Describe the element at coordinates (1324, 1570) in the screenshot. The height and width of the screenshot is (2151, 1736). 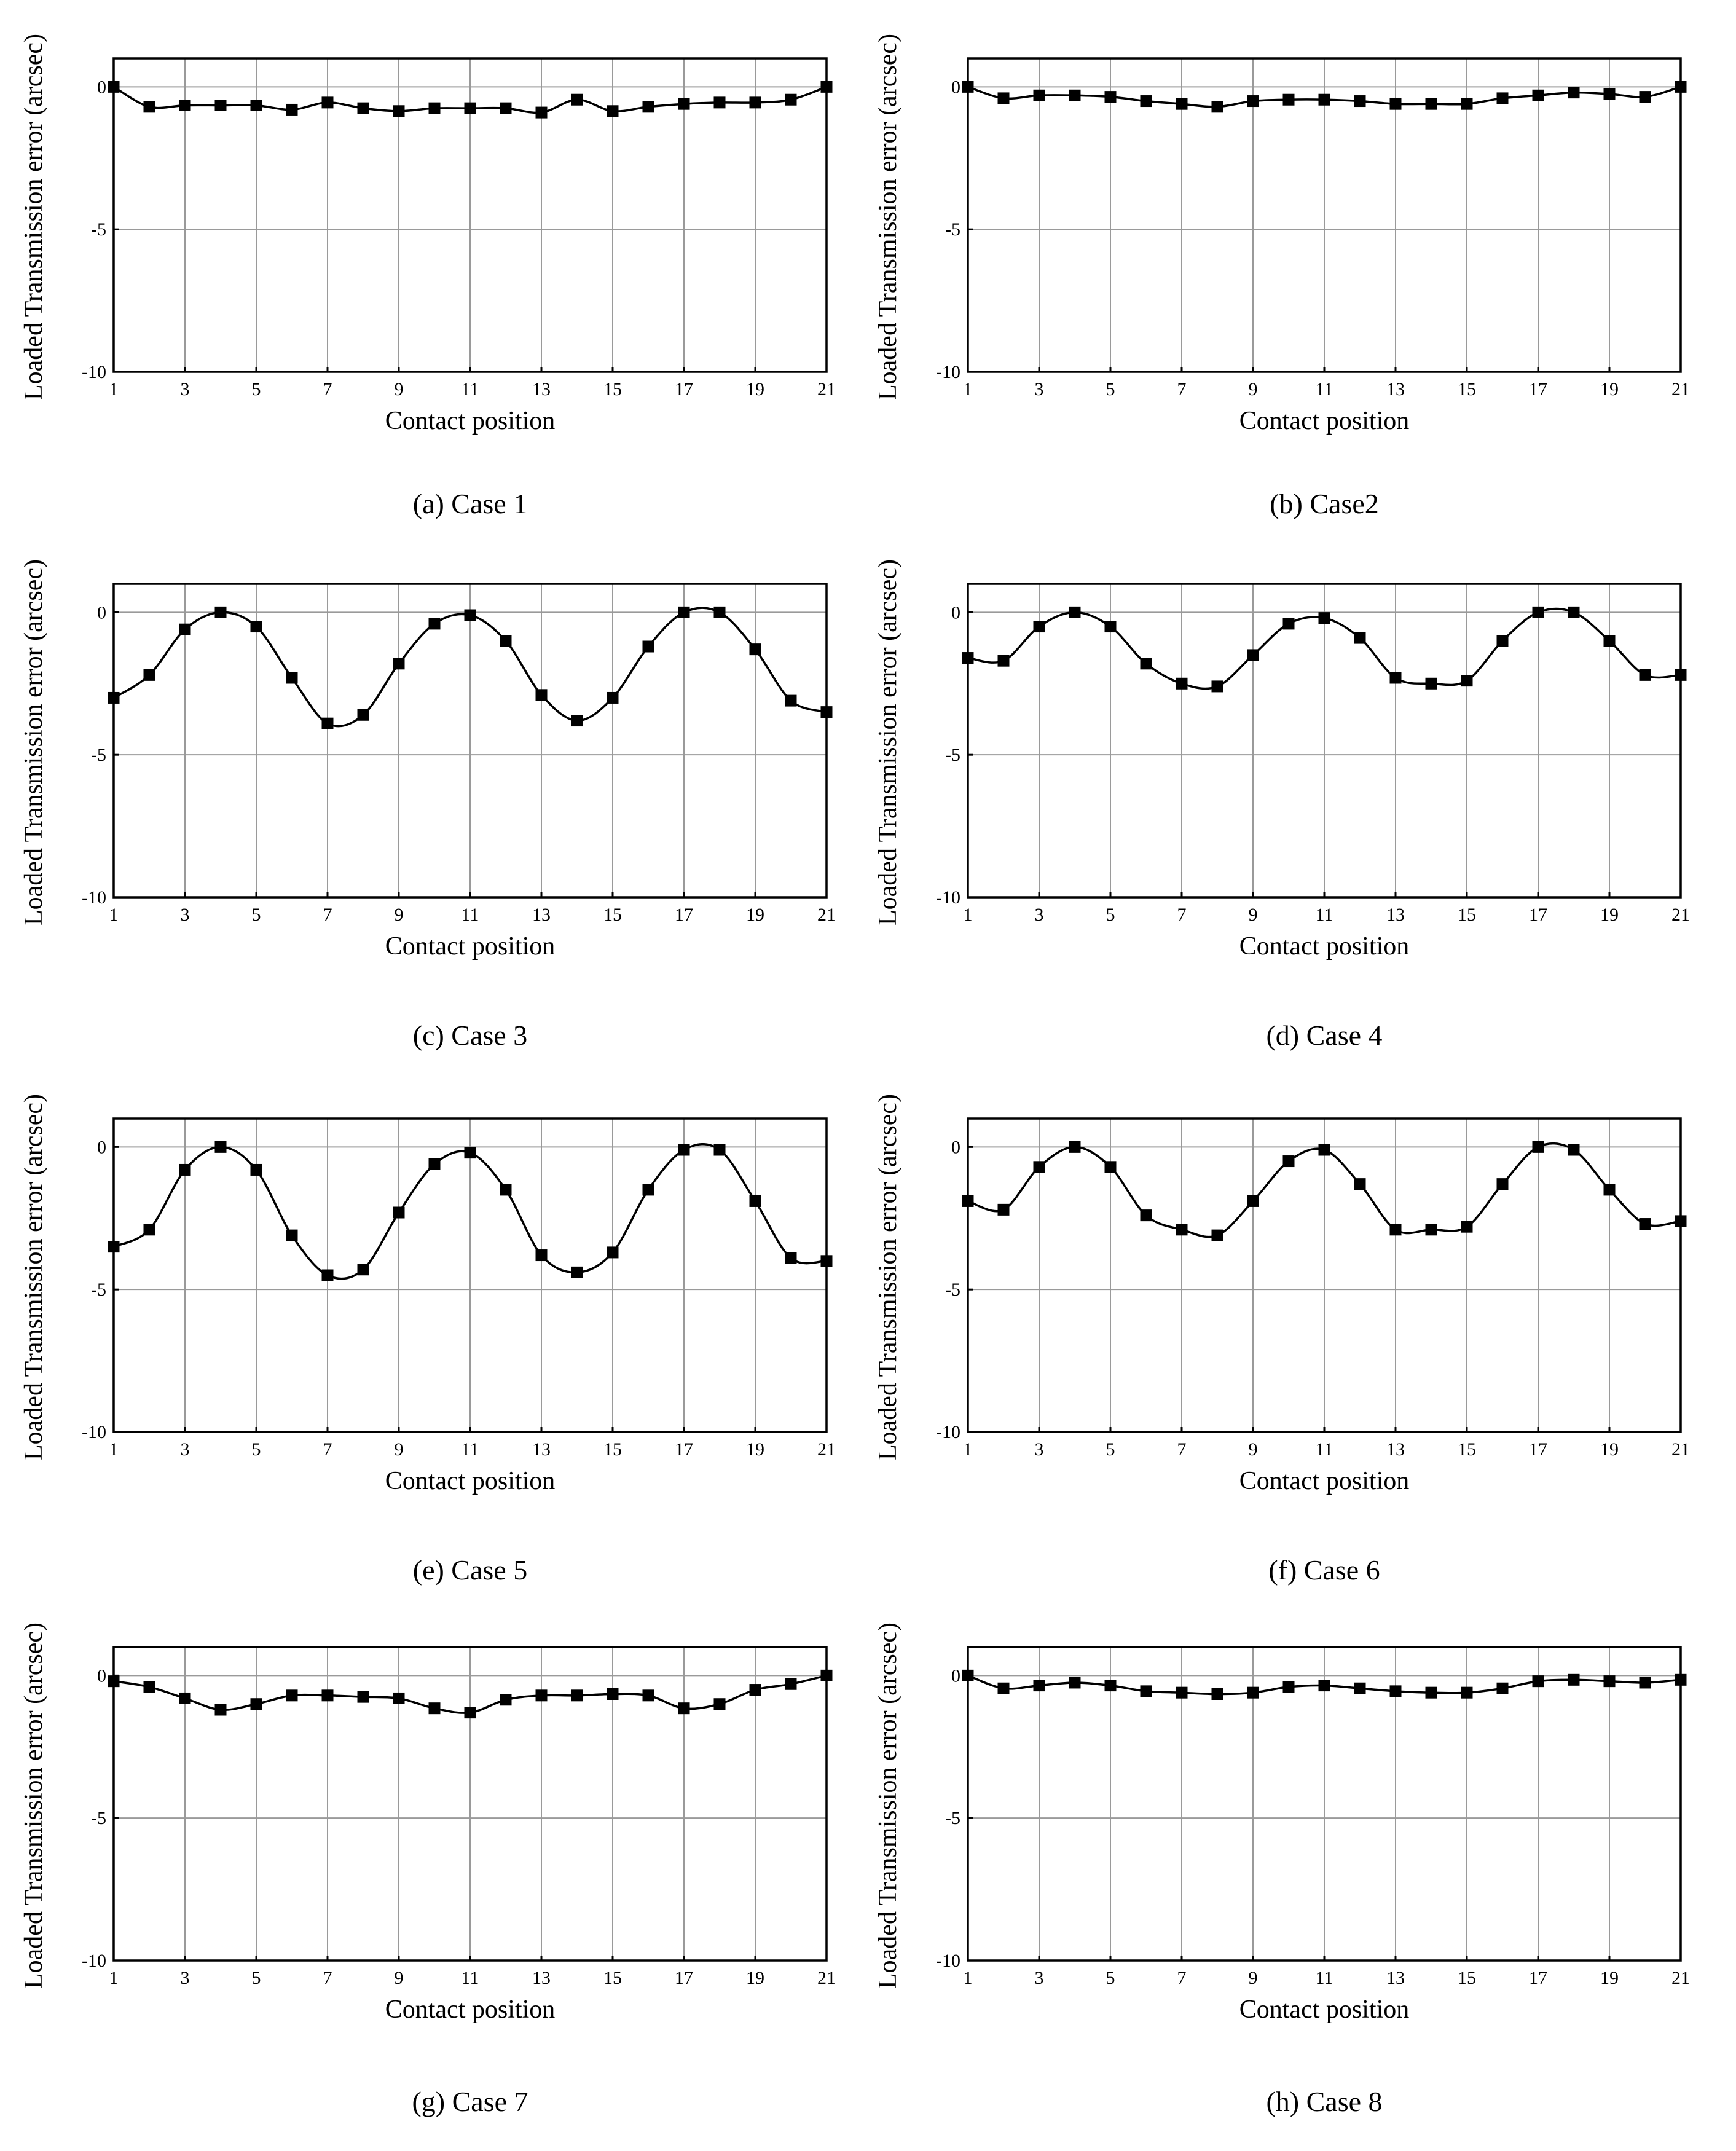
I see `panel-caption: (f) Case 6` at that location.